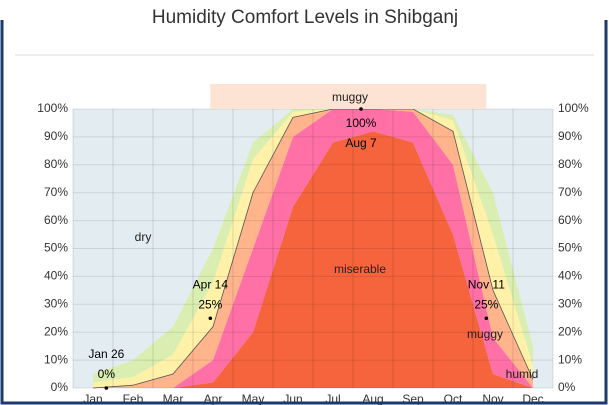 This screenshot has width=609, height=405. What do you see at coordinates (361, 143) in the screenshot?
I see `annotation-date: Aug 7` at bounding box center [361, 143].